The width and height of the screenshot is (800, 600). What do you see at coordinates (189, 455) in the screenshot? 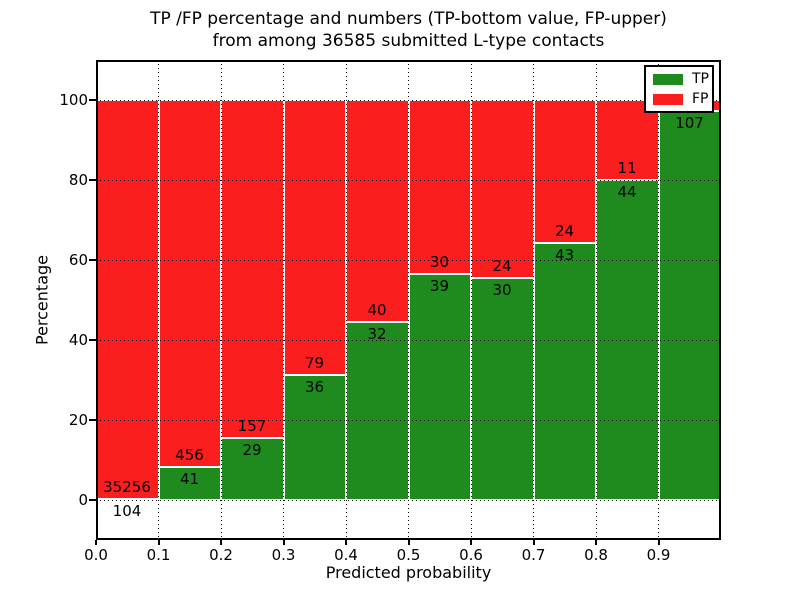
I see `bar-fp-count-label: 456` at bounding box center [189, 455].